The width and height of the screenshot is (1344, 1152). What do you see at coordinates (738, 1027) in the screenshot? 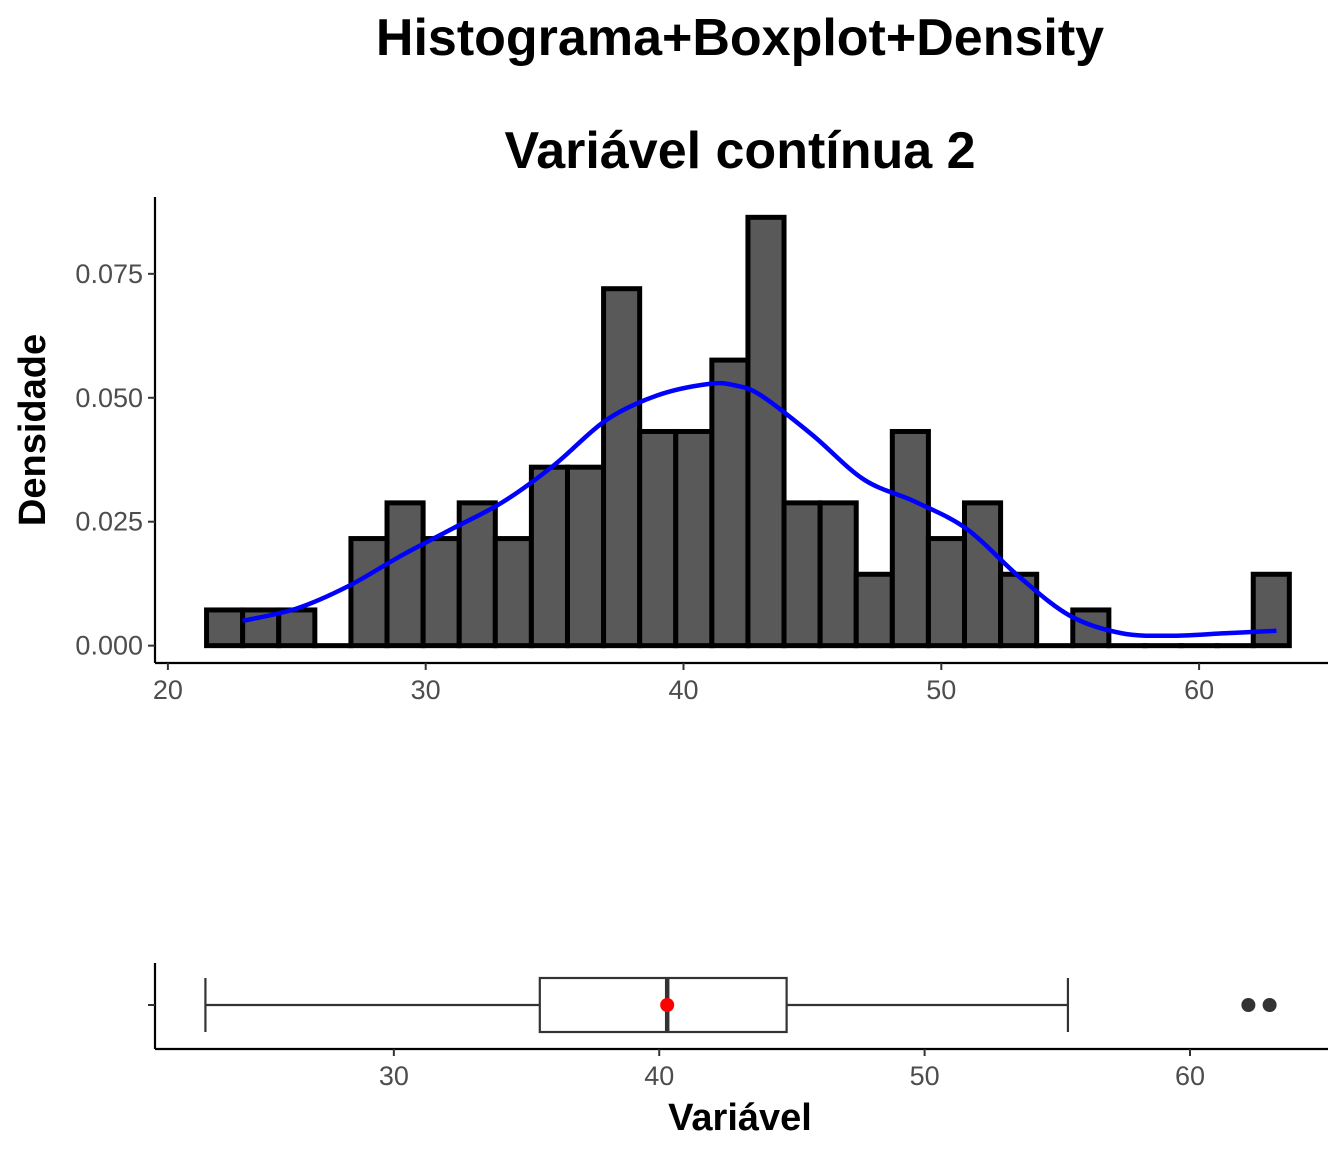
I see `boxplot-panel: 30 40 50 60` at bounding box center [738, 1027].